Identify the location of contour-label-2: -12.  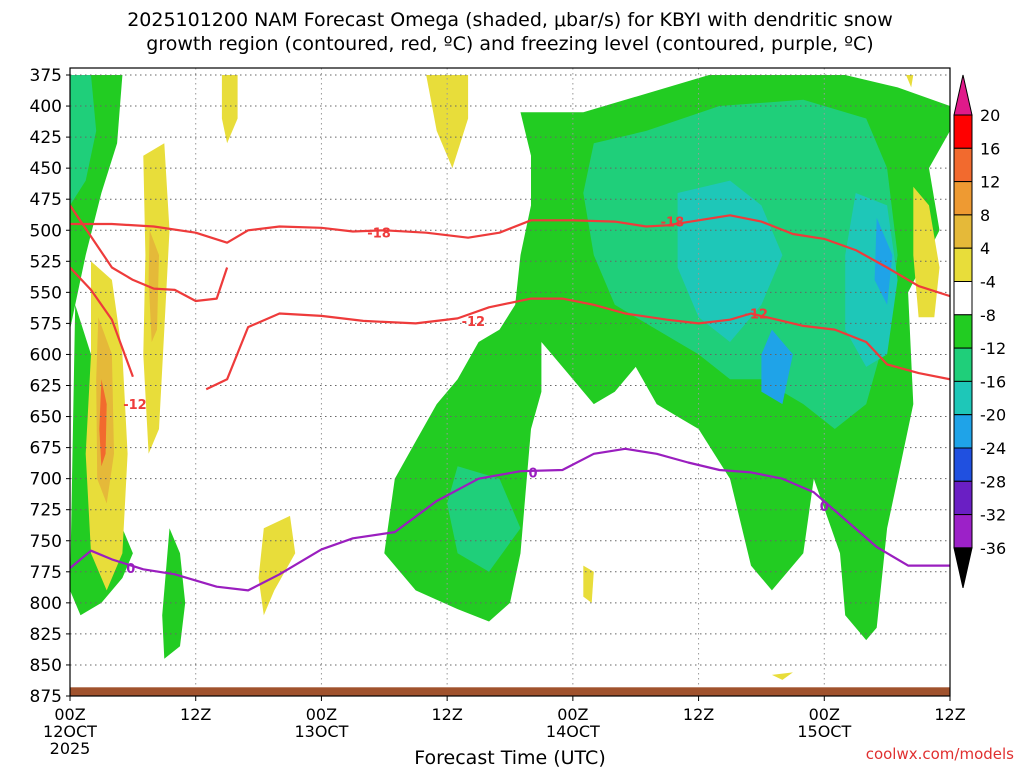
(474, 322).